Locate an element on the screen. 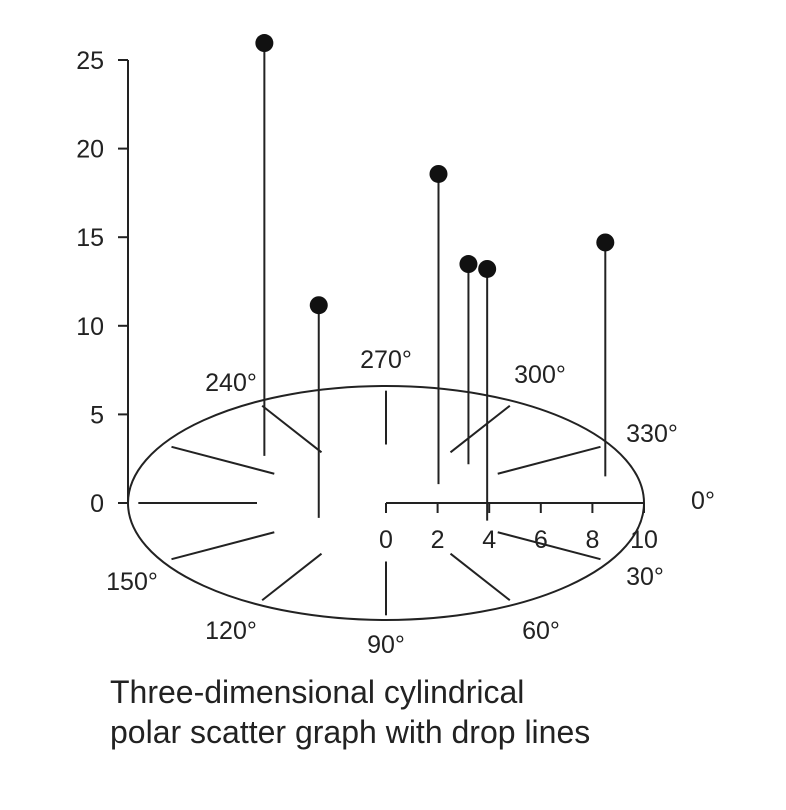 The height and width of the screenshot is (810, 786). radial-tick-label: 6 is located at coordinates (541, 540).